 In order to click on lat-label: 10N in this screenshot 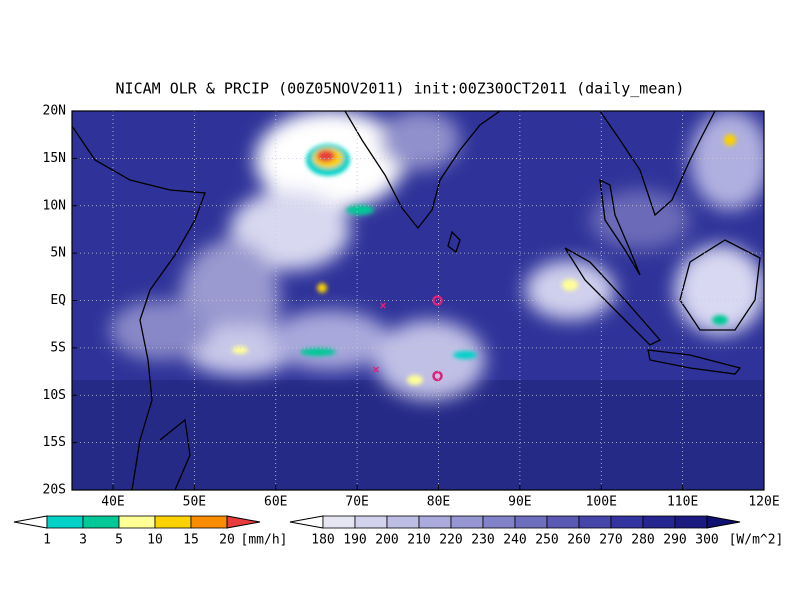, I will do `click(54, 205)`.